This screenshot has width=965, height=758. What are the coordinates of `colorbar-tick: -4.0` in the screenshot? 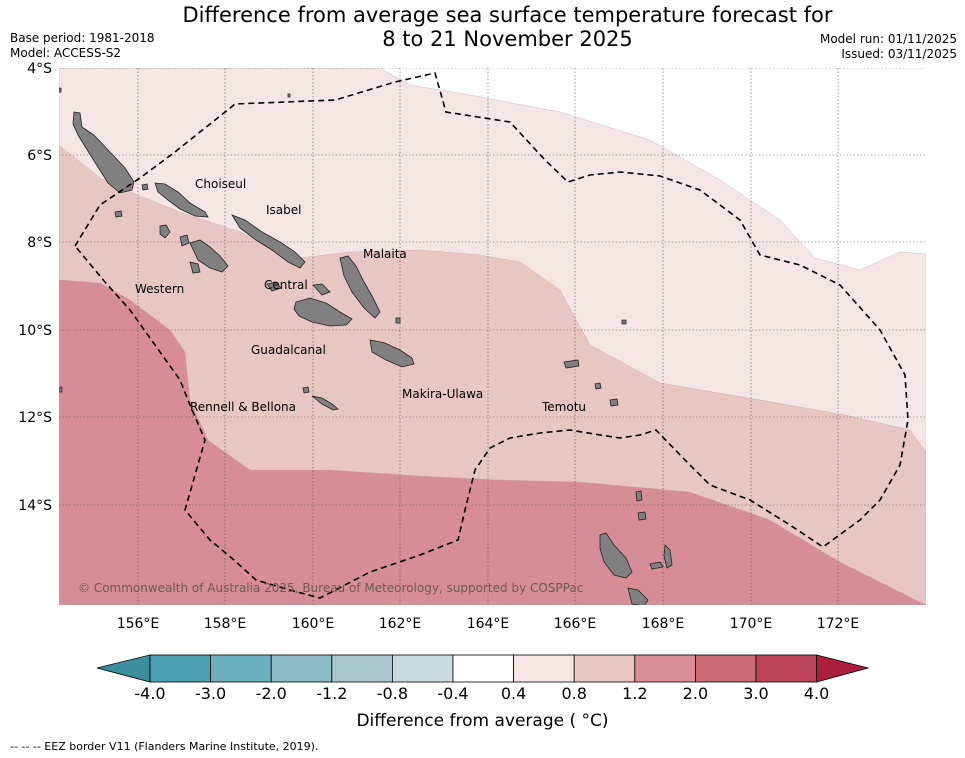 It's located at (149, 693).